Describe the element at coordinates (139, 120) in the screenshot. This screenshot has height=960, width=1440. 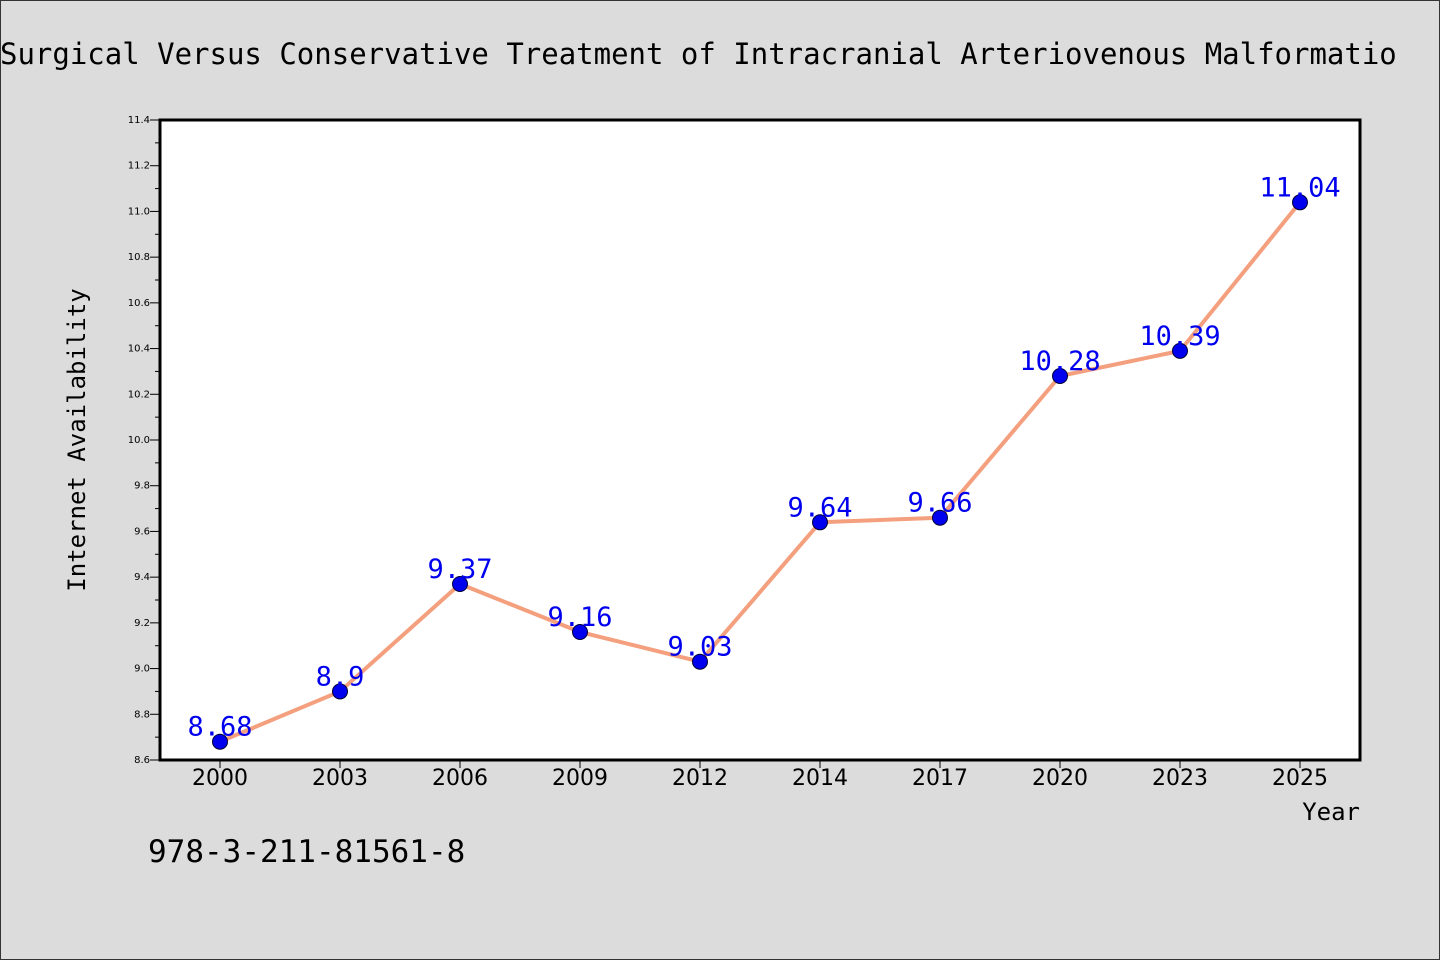
I see `y-tick-label: 11.4` at that location.